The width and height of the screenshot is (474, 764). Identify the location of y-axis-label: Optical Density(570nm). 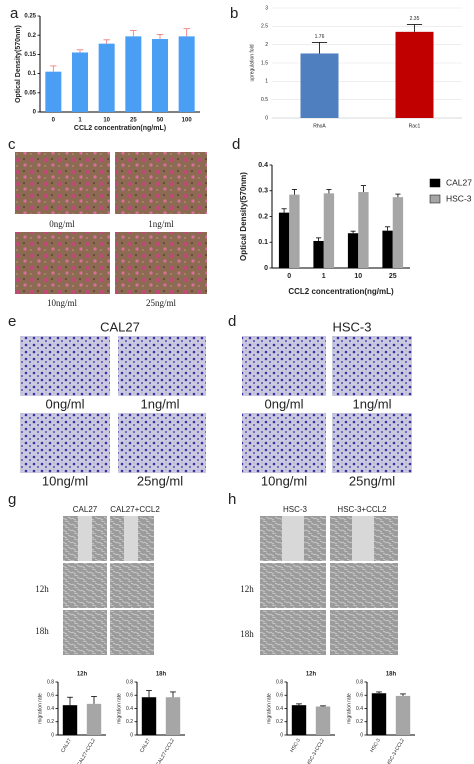
(243, 216).